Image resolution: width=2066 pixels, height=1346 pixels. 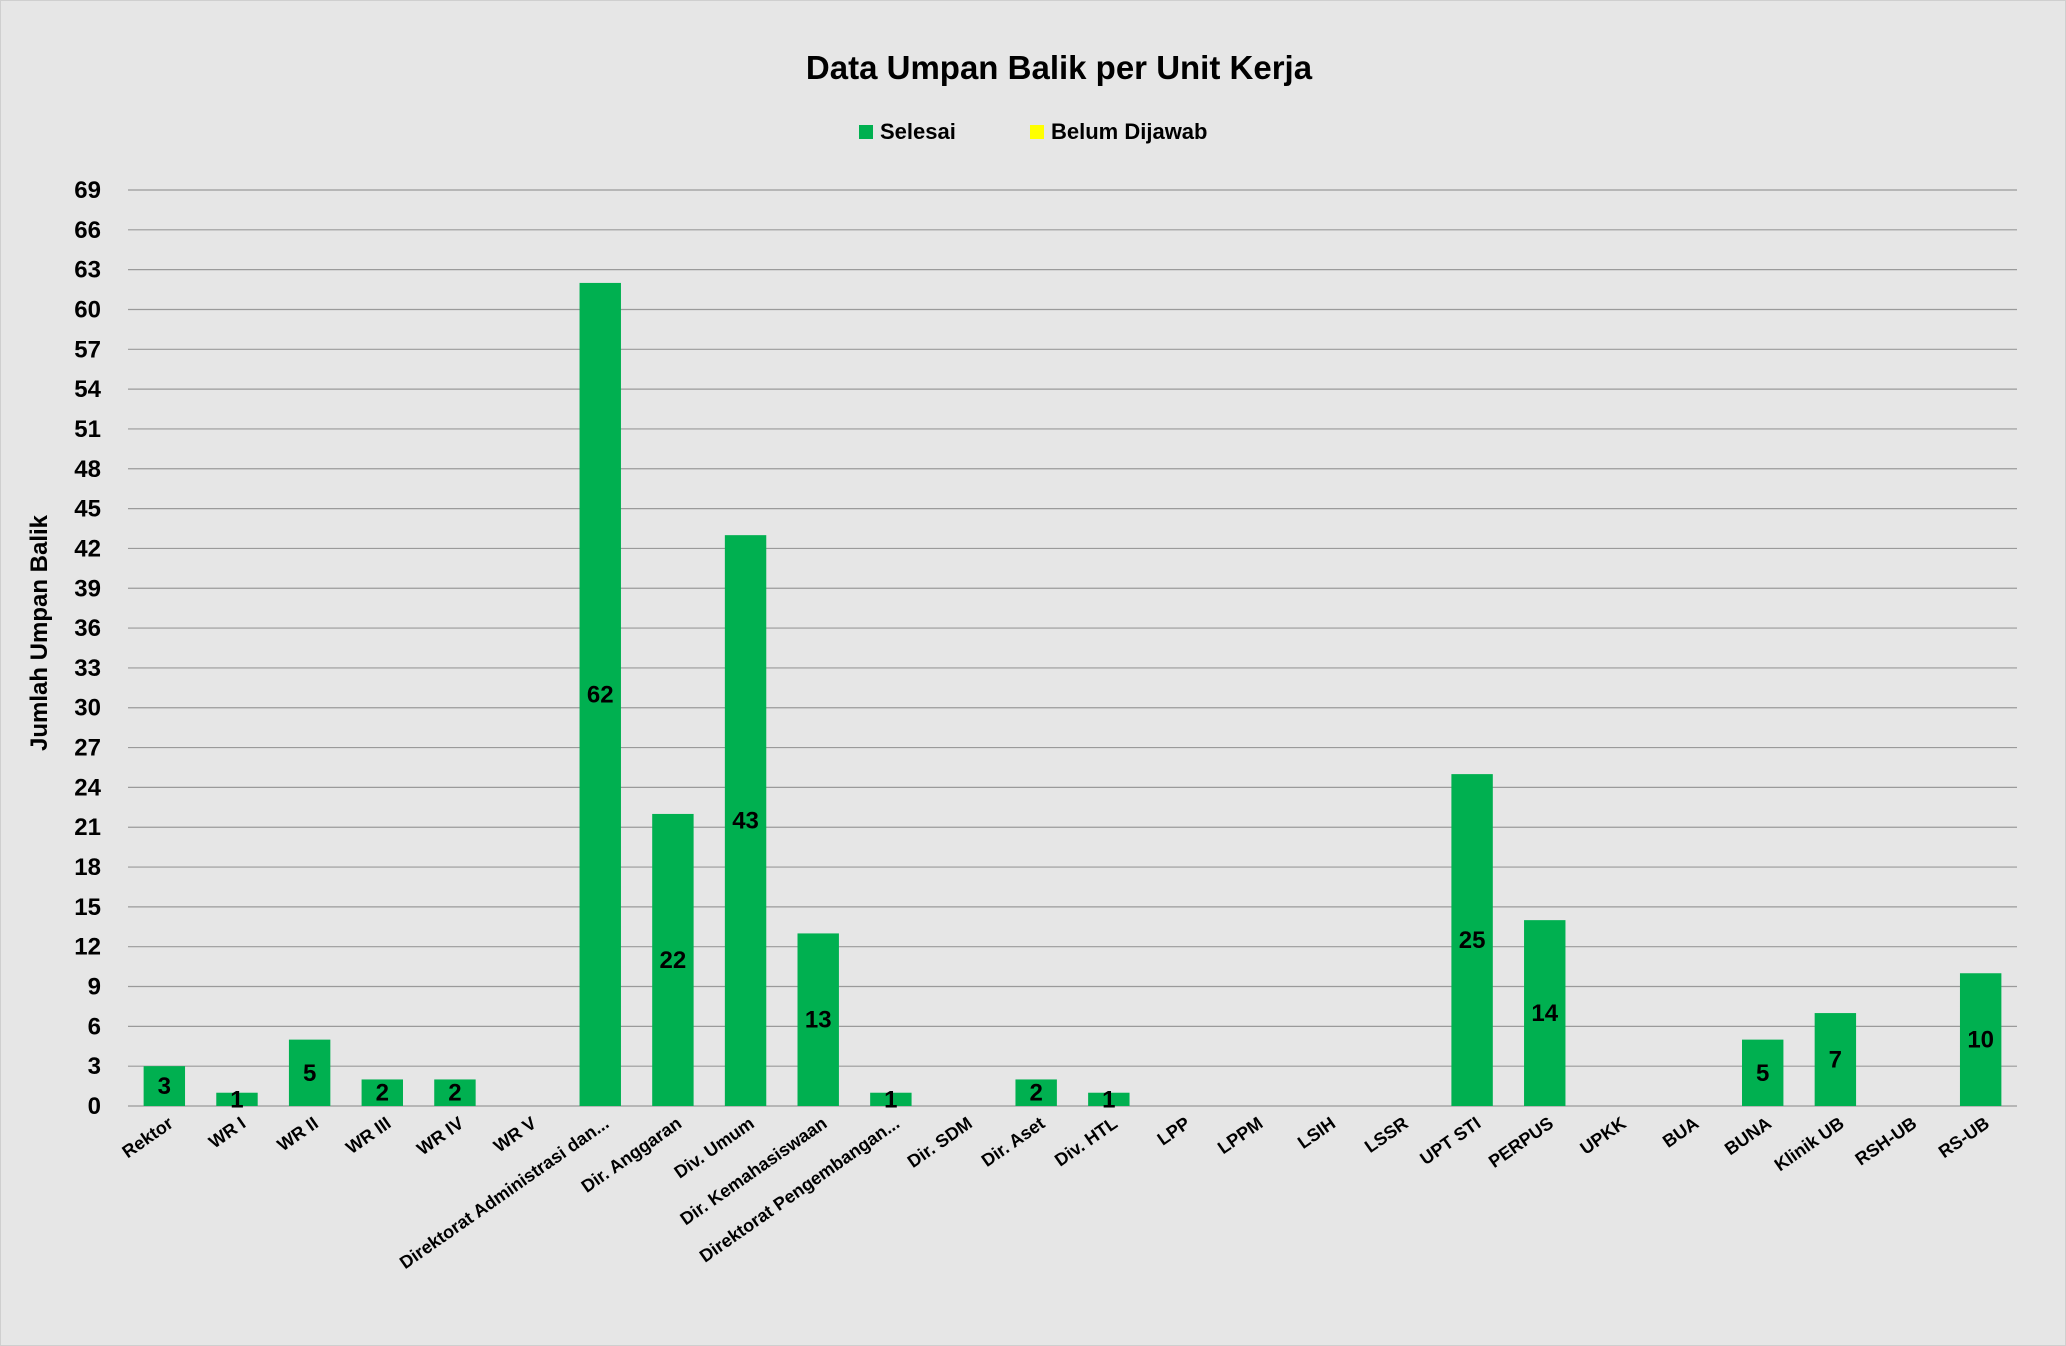 What do you see at coordinates (87, 389) in the screenshot?
I see `y-tick-label: 54` at bounding box center [87, 389].